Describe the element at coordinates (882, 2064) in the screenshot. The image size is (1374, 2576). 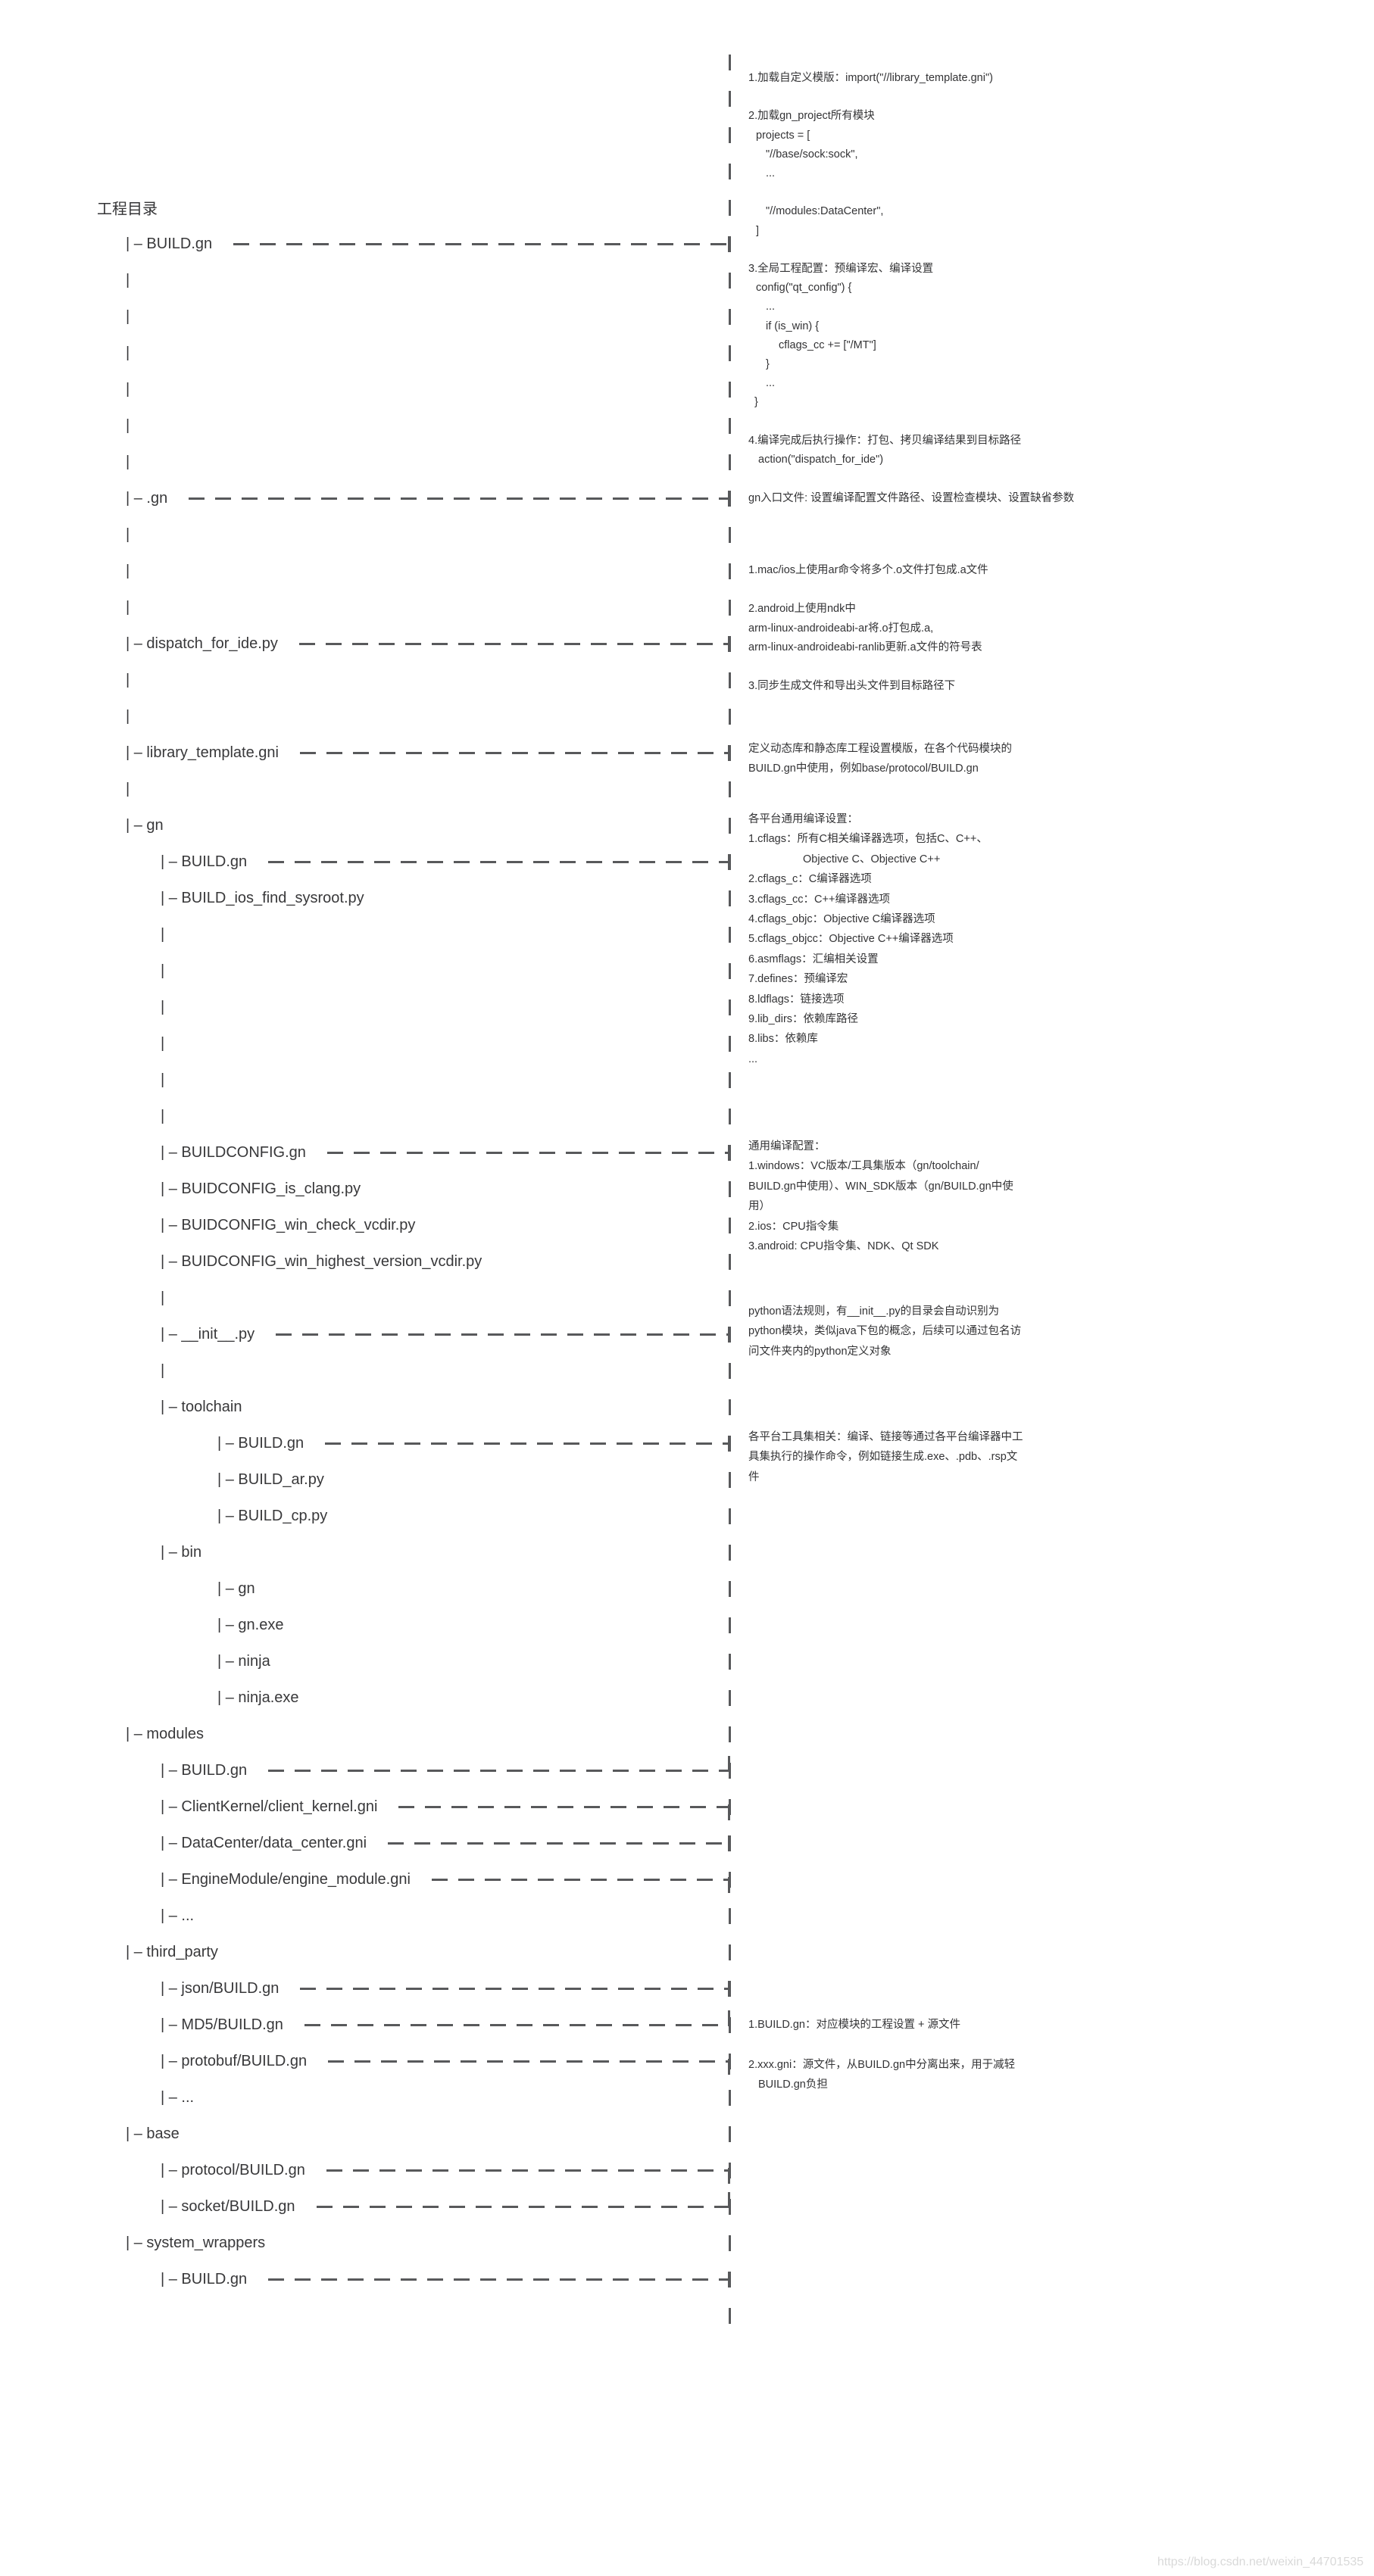
I see `annotation-line-module_build_gn: 2.xxx.gni：源文件，从BUILD.gn中分离出来，用于减轻` at that location.